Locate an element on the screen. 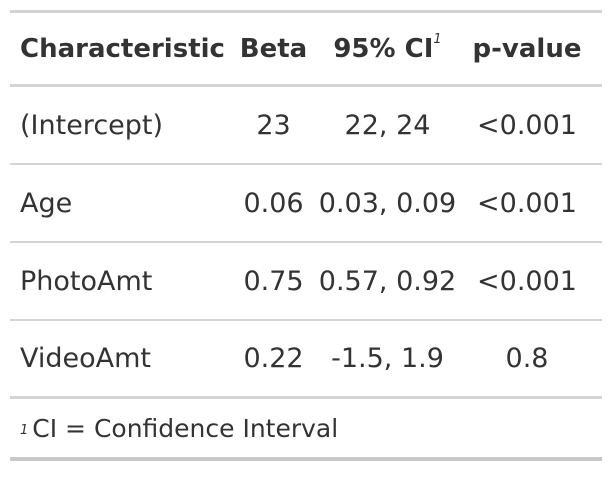 Image resolution: width=612 pixels, height=477 pixels. header-beta: Beta is located at coordinates (273, 48).